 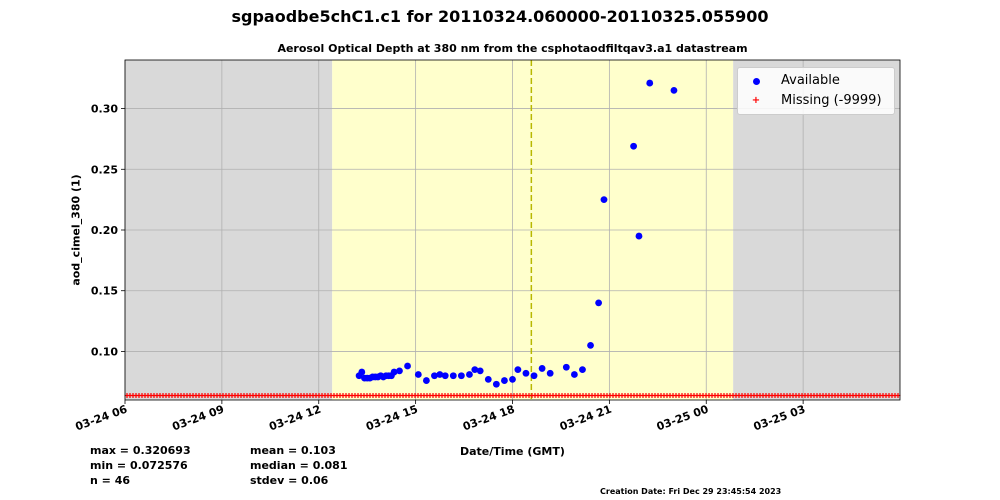 What do you see at coordinates (102, 417) in the screenshot?
I see `x-tick-label: 03-24 06` at bounding box center [102, 417].